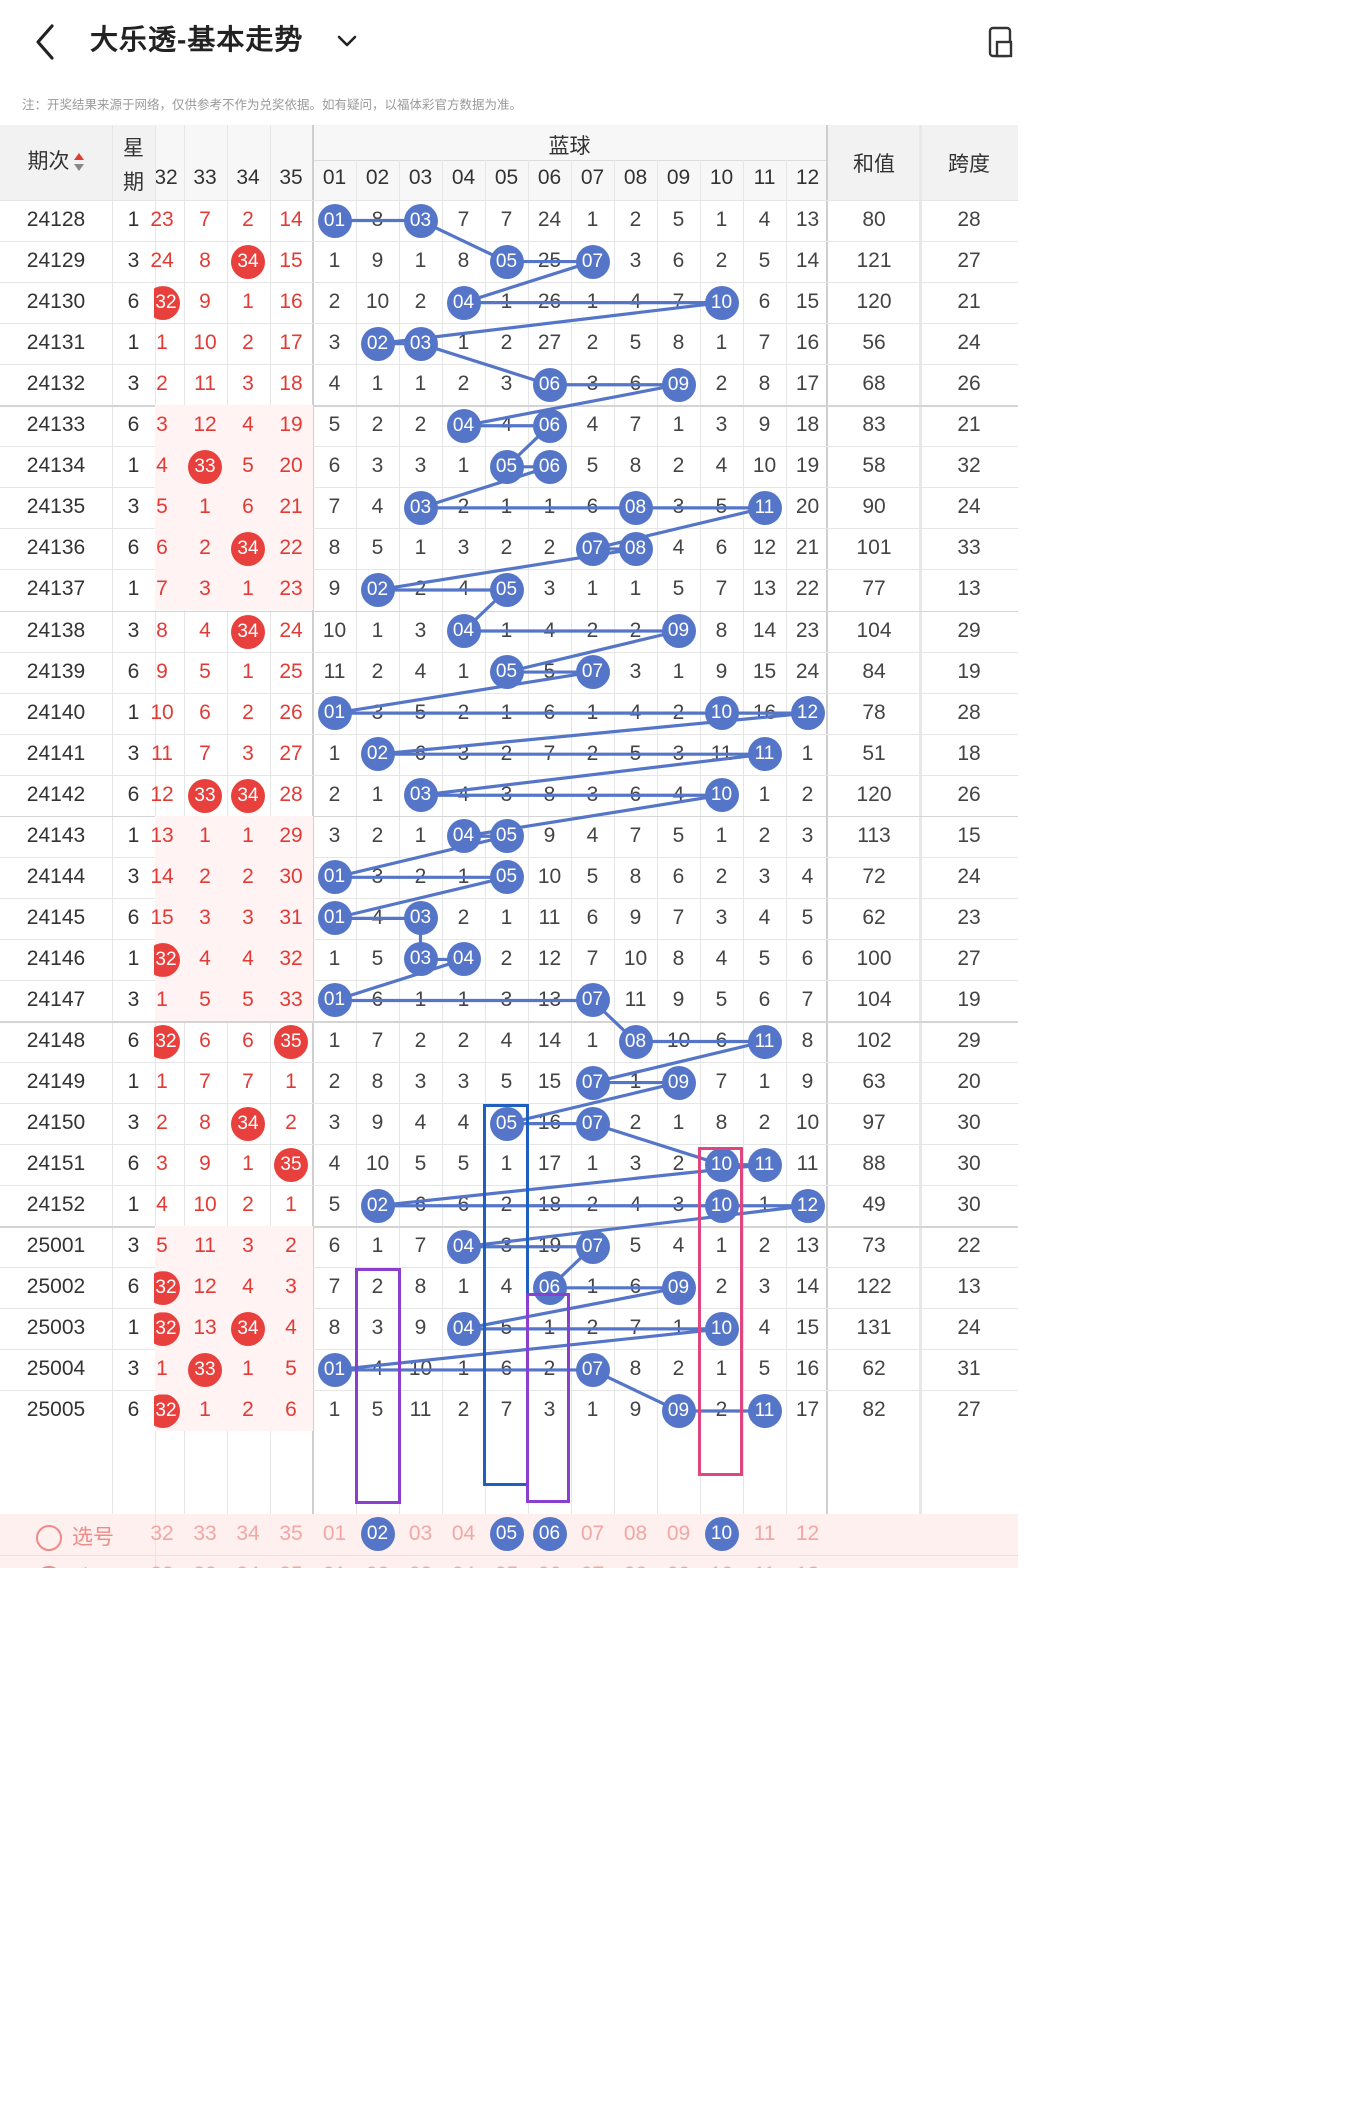 The image size is (1363, 2101). Describe the element at coordinates (377, 1565) in the screenshot. I see `blue-pick-number: 02` at that location.